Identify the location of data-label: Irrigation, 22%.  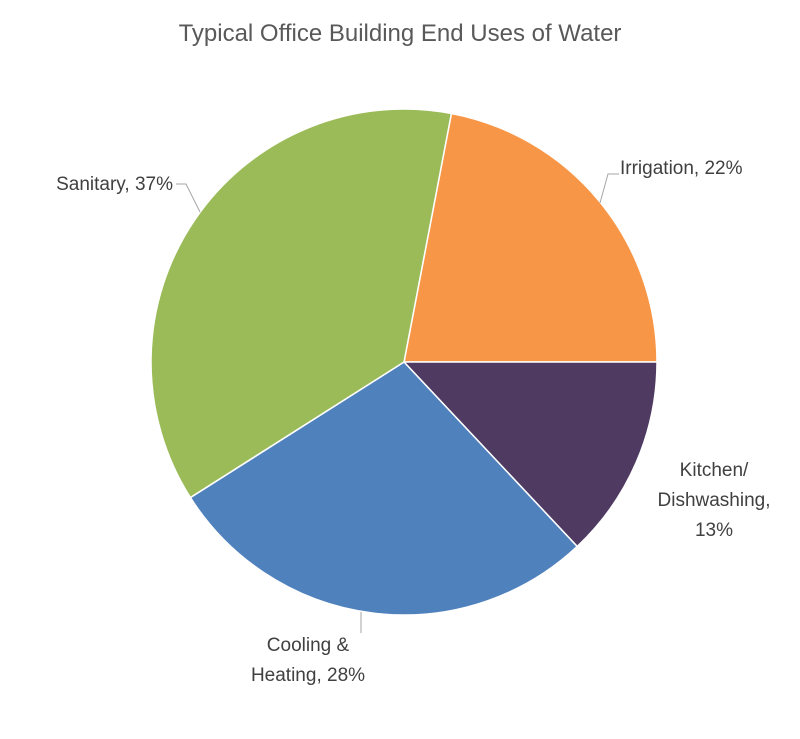
(681, 168).